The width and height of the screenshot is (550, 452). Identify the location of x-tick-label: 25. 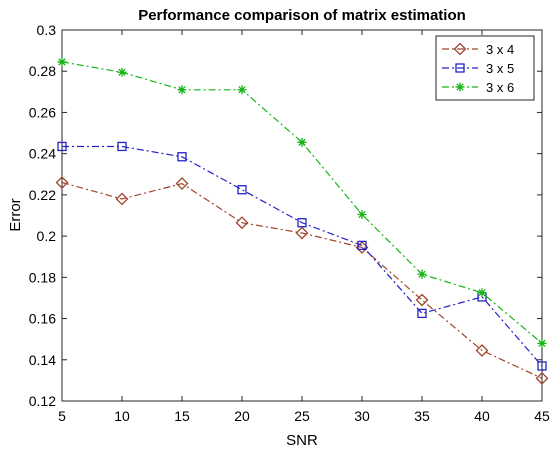
(302, 416).